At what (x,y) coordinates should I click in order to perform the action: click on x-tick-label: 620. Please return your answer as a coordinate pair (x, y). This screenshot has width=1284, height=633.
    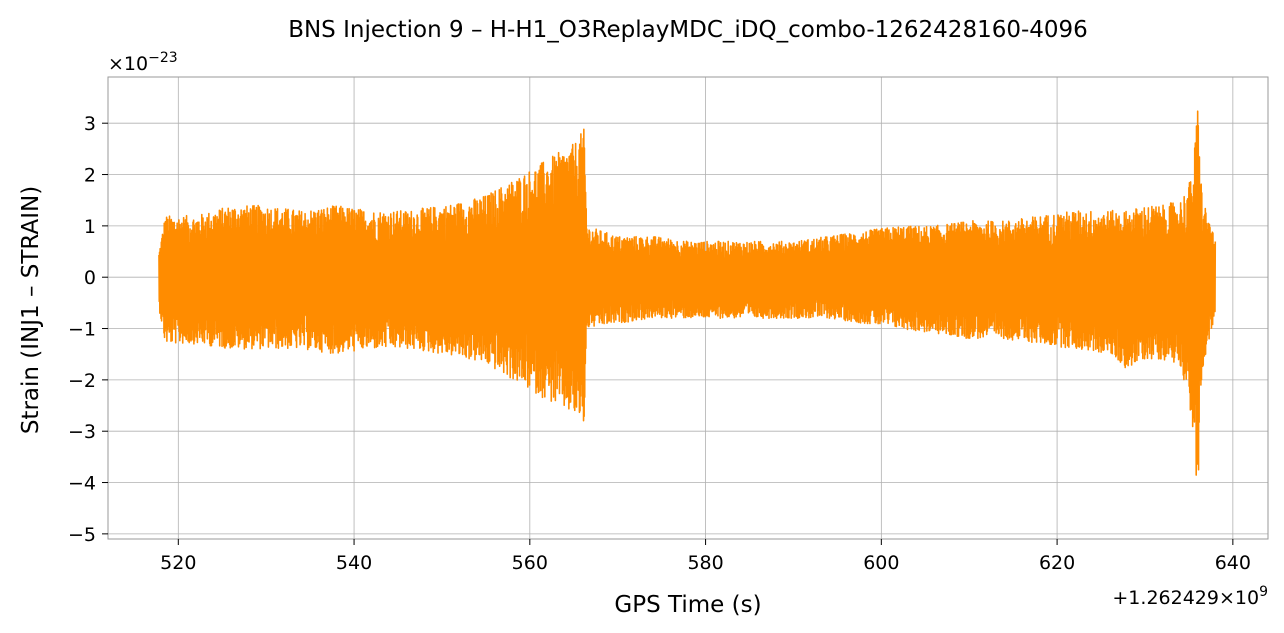
    Looking at the image, I should click on (1057, 563).